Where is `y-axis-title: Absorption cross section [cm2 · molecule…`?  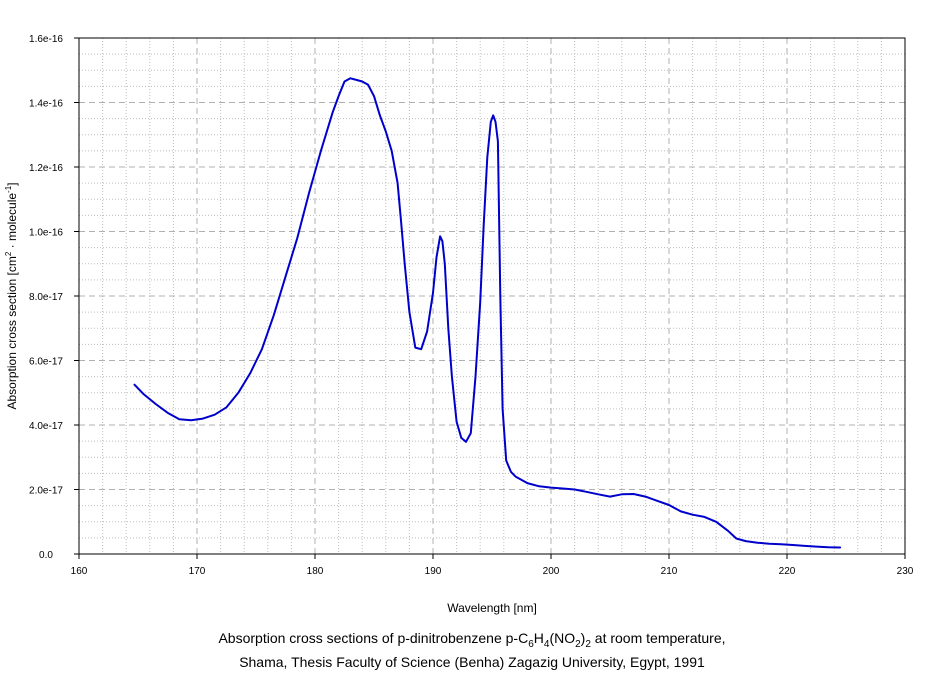
y-axis-title: Absorption cross section [cm2 · molecule… is located at coordinates (11, 295).